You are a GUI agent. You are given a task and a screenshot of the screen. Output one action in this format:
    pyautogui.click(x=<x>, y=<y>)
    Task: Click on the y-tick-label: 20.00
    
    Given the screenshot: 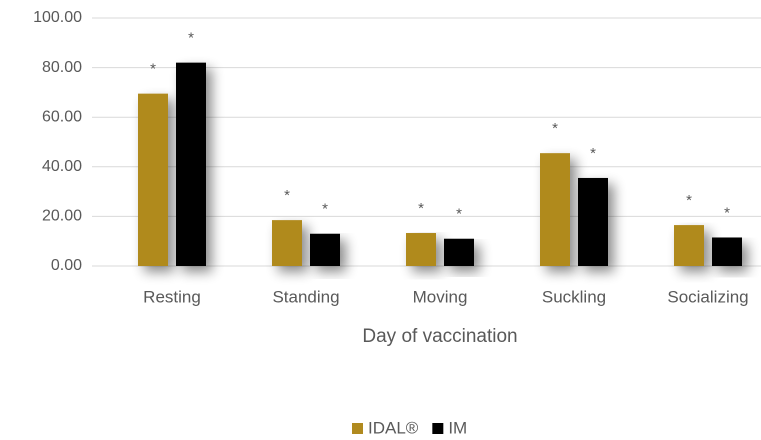 What is the action you would take?
    pyautogui.click(x=62, y=216)
    